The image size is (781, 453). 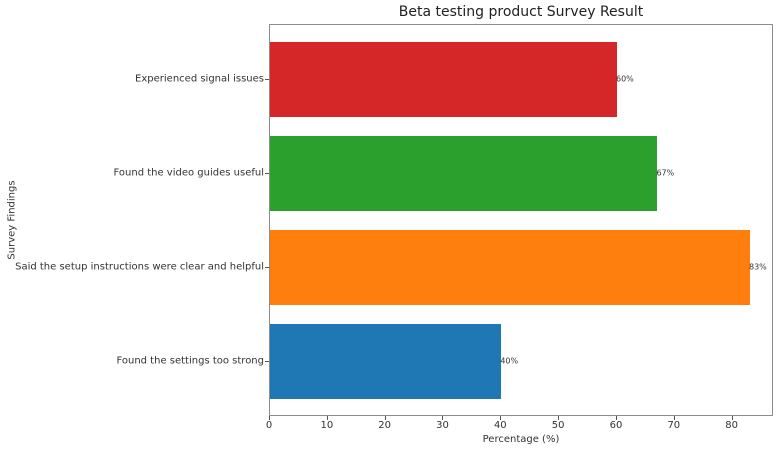 What do you see at coordinates (521, 439) in the screenshot?
I see `x-axis-label: Percentage (%)` at bounding box center [521, 439].